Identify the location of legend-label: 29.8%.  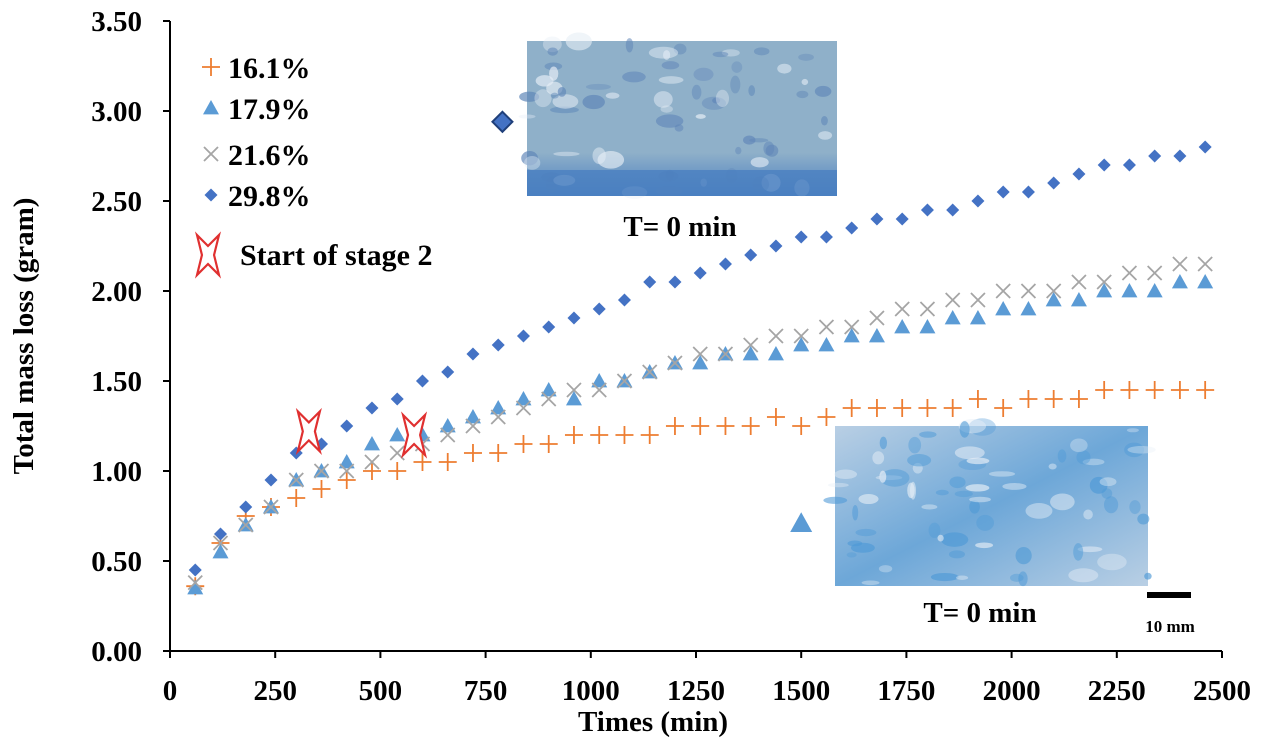
(269, 196).